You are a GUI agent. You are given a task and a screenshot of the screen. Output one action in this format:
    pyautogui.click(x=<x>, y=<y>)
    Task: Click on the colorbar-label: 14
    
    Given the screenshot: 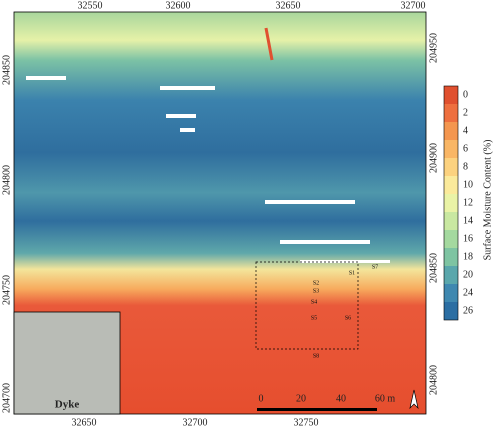 What is the action you would take?
    pyautogui.click(x=468, y=220)
    